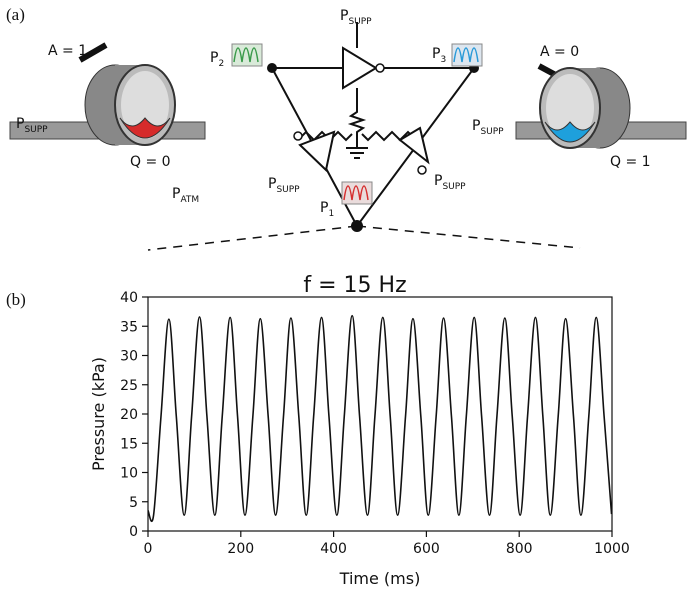 The image size is (690, 593). Describe the element at coordinates (333, 549) in the screenshot. I see `x-tick-label: 400` at that location.